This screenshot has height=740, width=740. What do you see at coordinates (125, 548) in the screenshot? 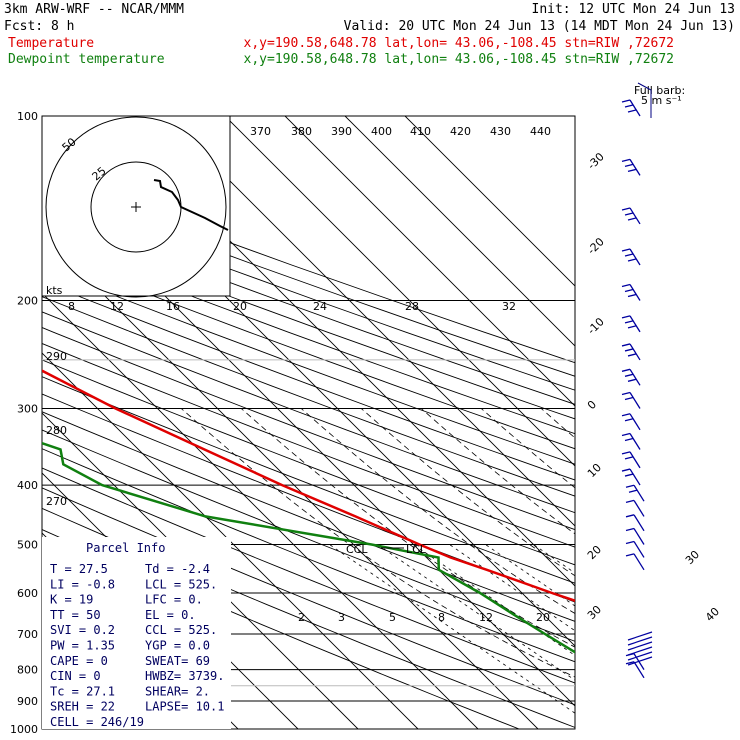
I see `parcel-info-title: Parcel Info` at bounding box center [125, 548].